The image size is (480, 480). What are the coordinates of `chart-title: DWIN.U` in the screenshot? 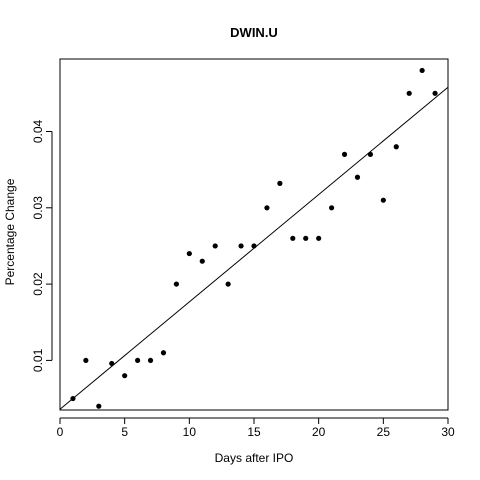 It's located at (254, 32).